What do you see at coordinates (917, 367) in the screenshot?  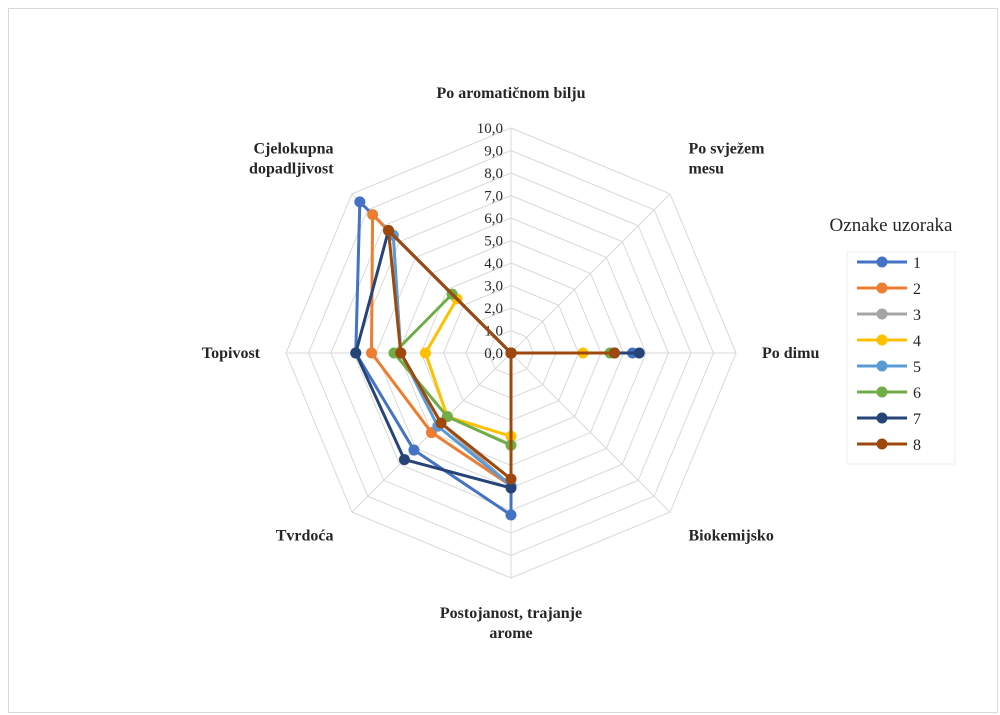 I see `legend-label: 5` at bounding box center [917, 367].